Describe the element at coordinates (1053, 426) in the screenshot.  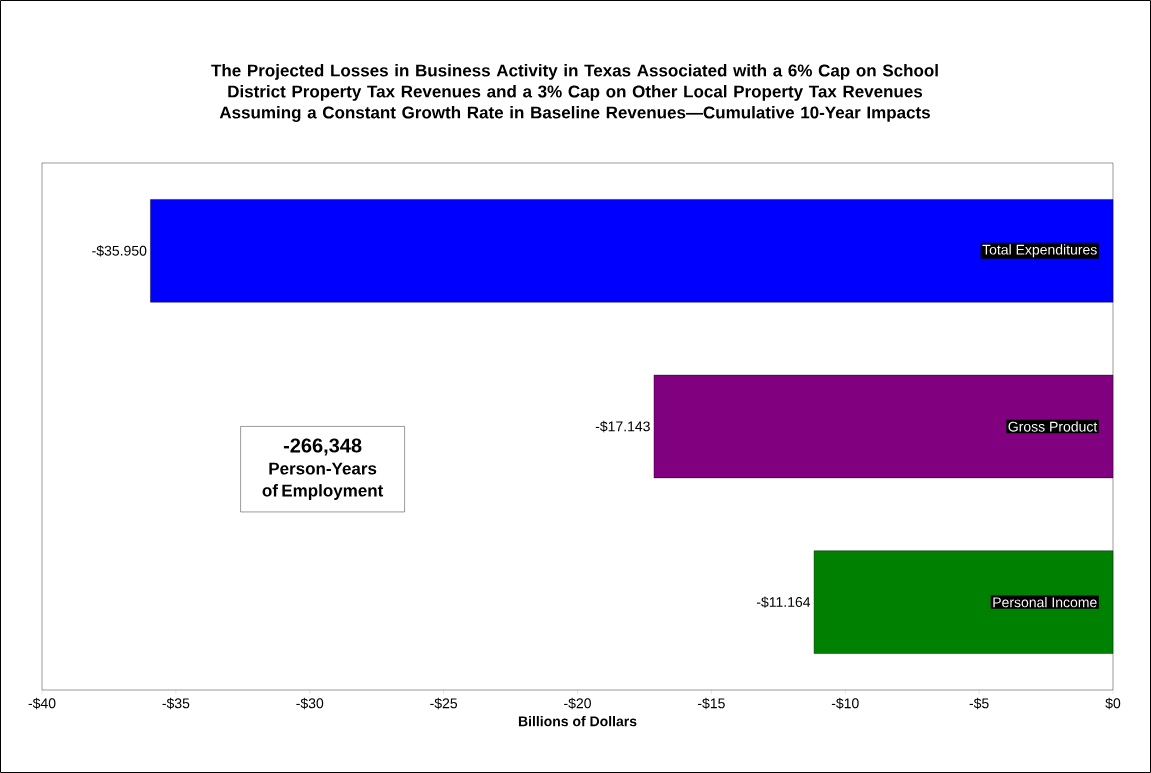
I see `y-tick-label: Gross Product` at that location.